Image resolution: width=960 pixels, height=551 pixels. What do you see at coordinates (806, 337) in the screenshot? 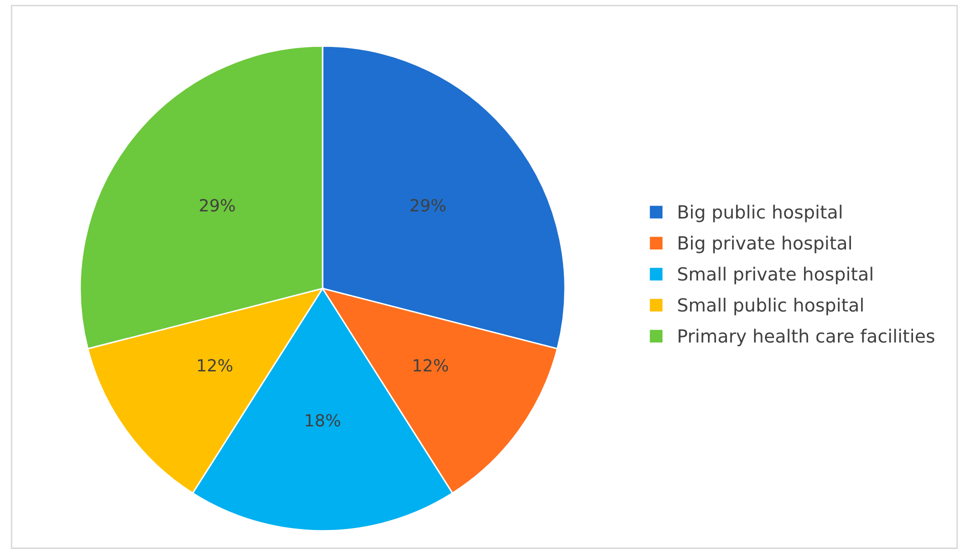
I see `legend-label: Primary health care facilities` at bounding box center [806, 337].